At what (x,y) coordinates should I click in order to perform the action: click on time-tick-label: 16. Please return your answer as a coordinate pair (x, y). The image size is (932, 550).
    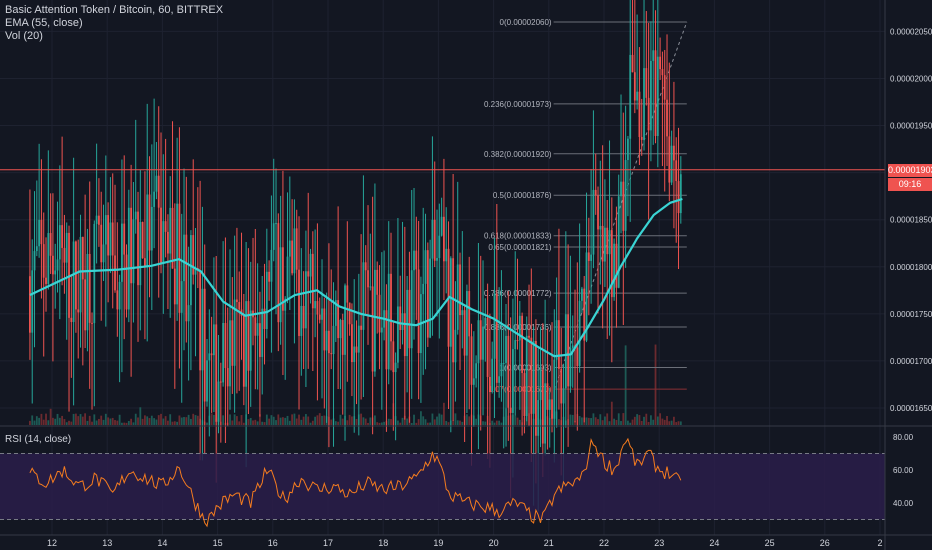
    Looking at the image, I should click on (273, 543).